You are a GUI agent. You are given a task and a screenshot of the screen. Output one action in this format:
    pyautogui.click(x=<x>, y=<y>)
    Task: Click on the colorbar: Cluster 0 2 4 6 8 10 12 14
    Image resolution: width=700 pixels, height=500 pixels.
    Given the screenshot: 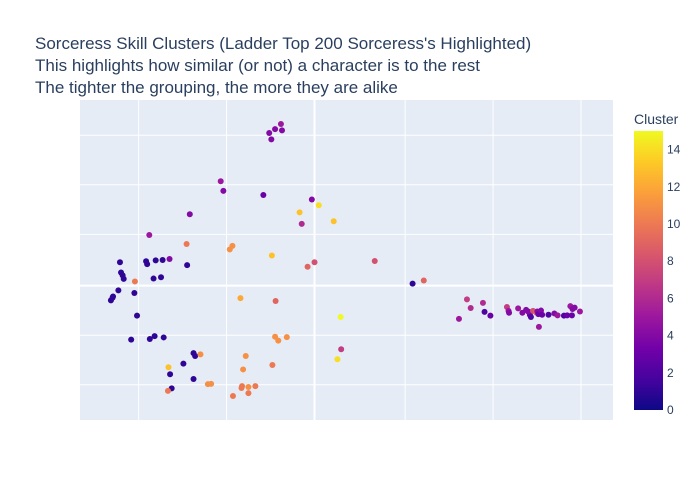 What is the action you would take?
    pyautogui.click(x=657, y=264)
    